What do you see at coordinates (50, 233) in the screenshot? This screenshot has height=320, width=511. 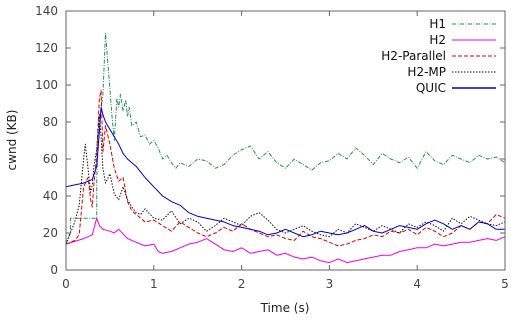 I see `y-tick-label: 20` at bounding box center [50, 233].